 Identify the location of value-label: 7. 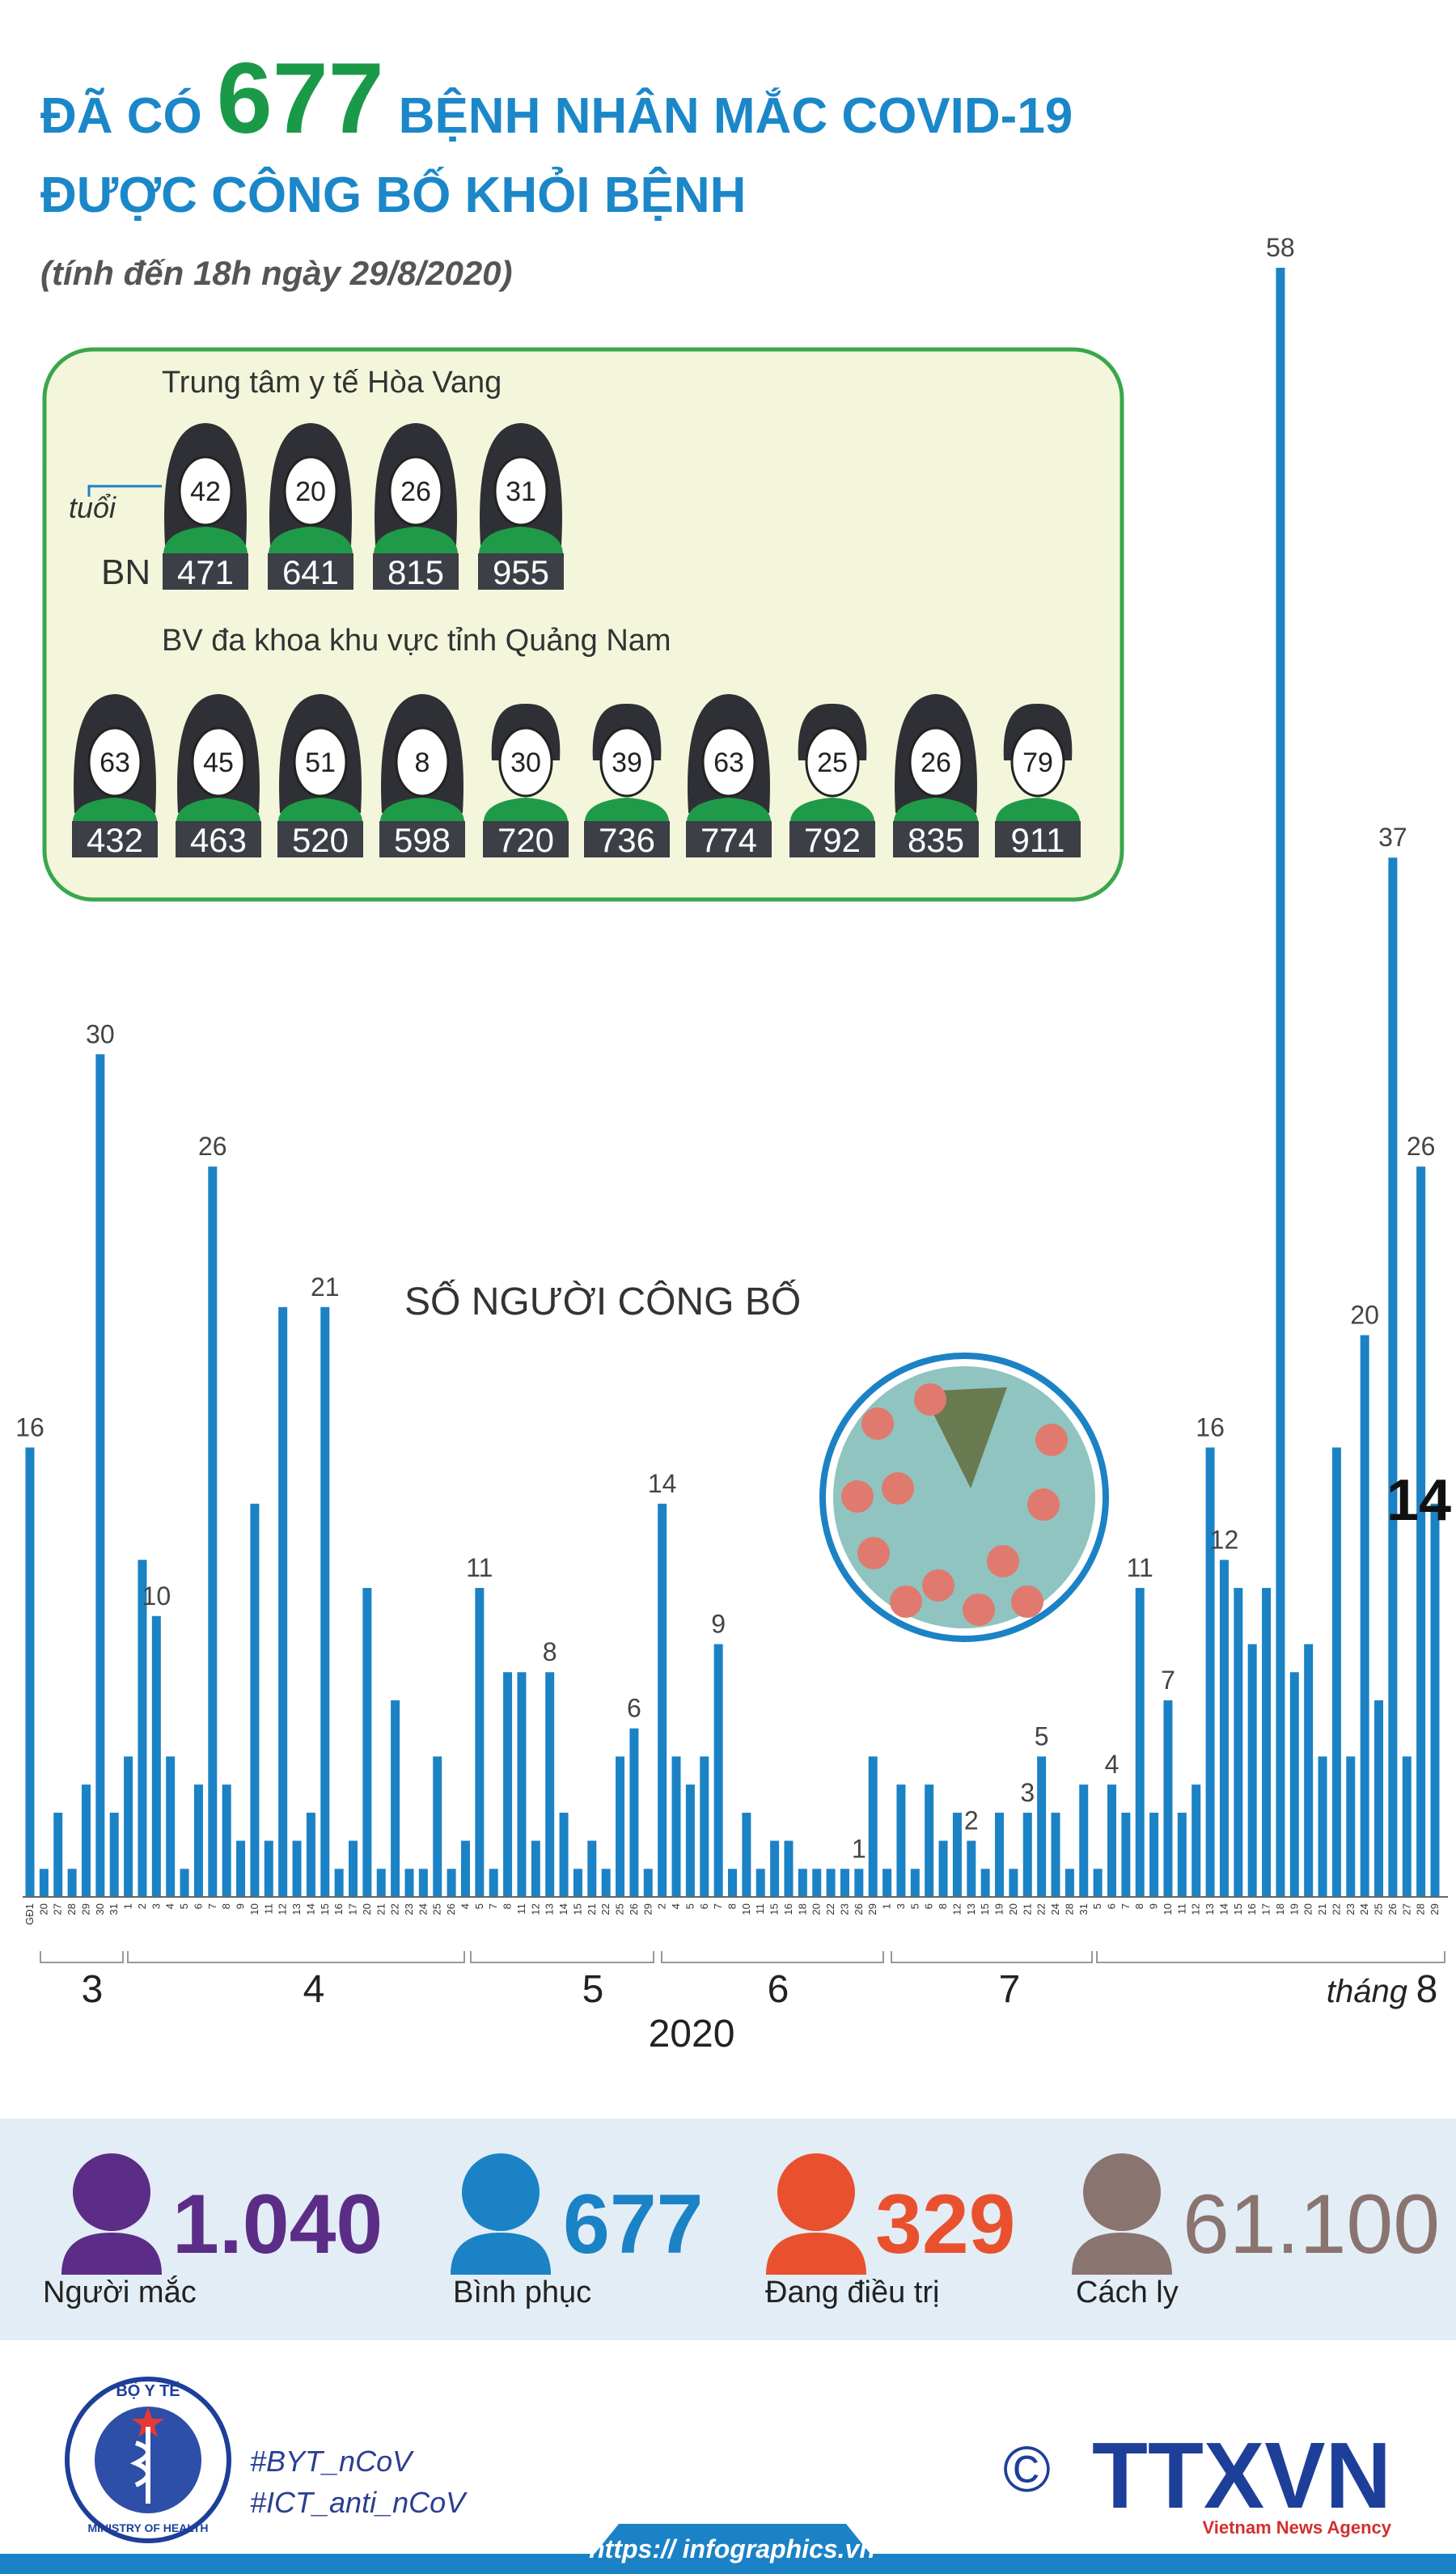
(1168, 1680).